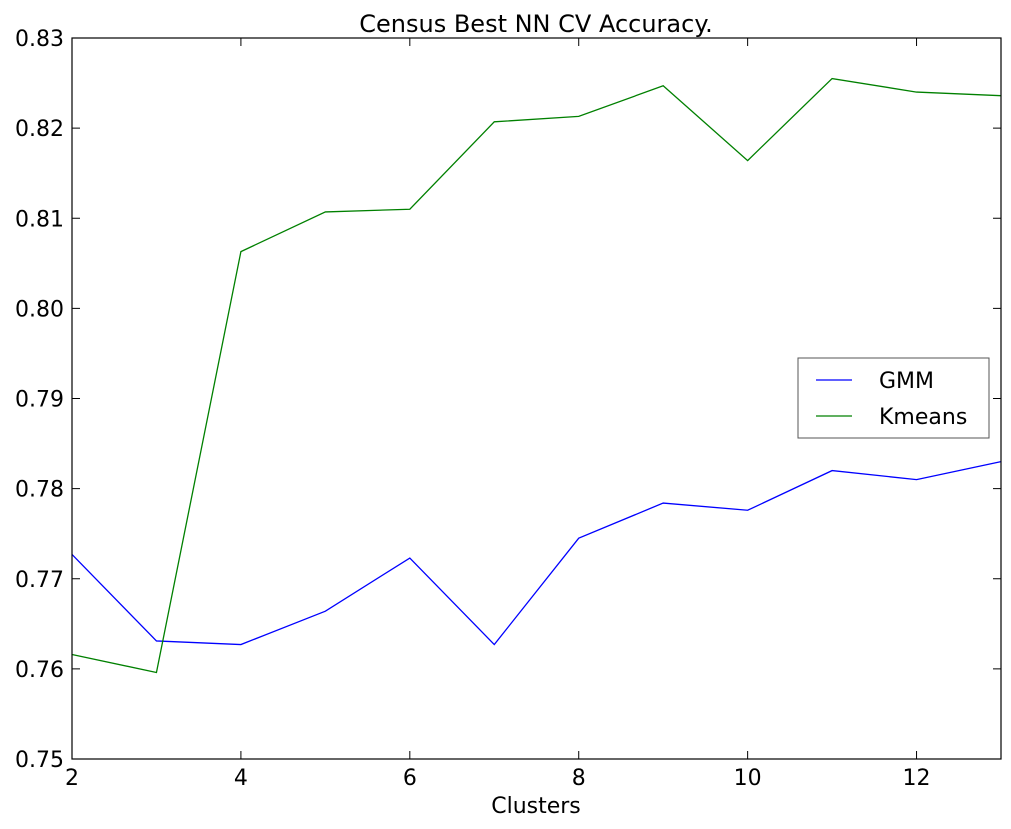  I want to click on x-tick-label: 8, so click(579, 778).